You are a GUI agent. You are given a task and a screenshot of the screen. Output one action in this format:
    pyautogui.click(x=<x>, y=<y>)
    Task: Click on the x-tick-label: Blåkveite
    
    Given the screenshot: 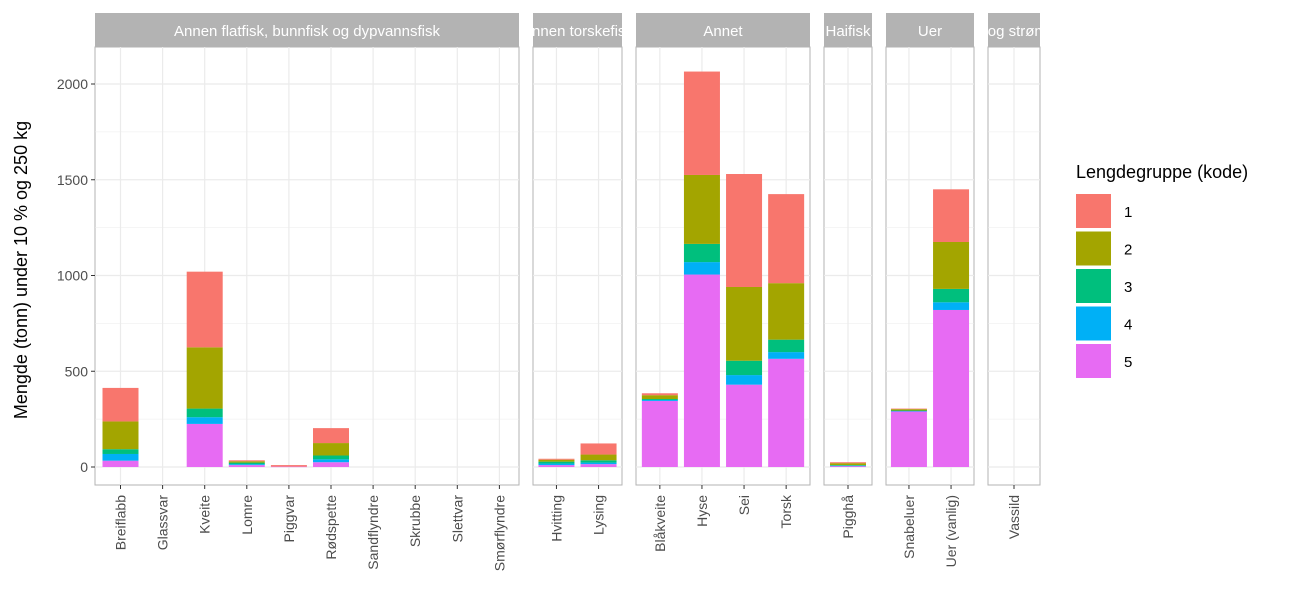 What is the action you would take?
    pyautogui.click(x=660, y=523)
    